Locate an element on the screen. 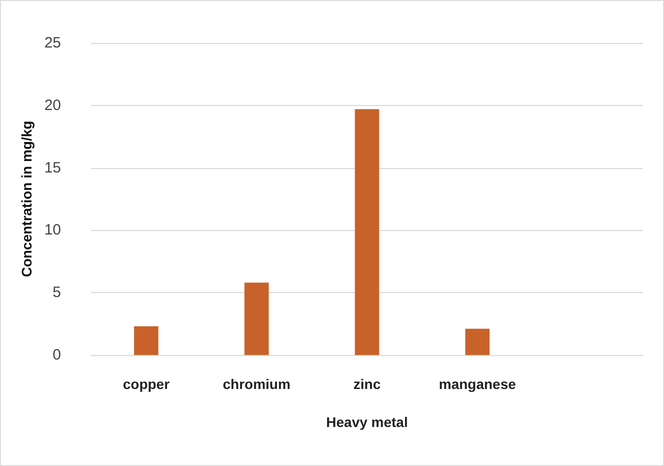 This screenshot has height=466, width=664. x-tick-label: zinc is located at coordinates (367, 384).